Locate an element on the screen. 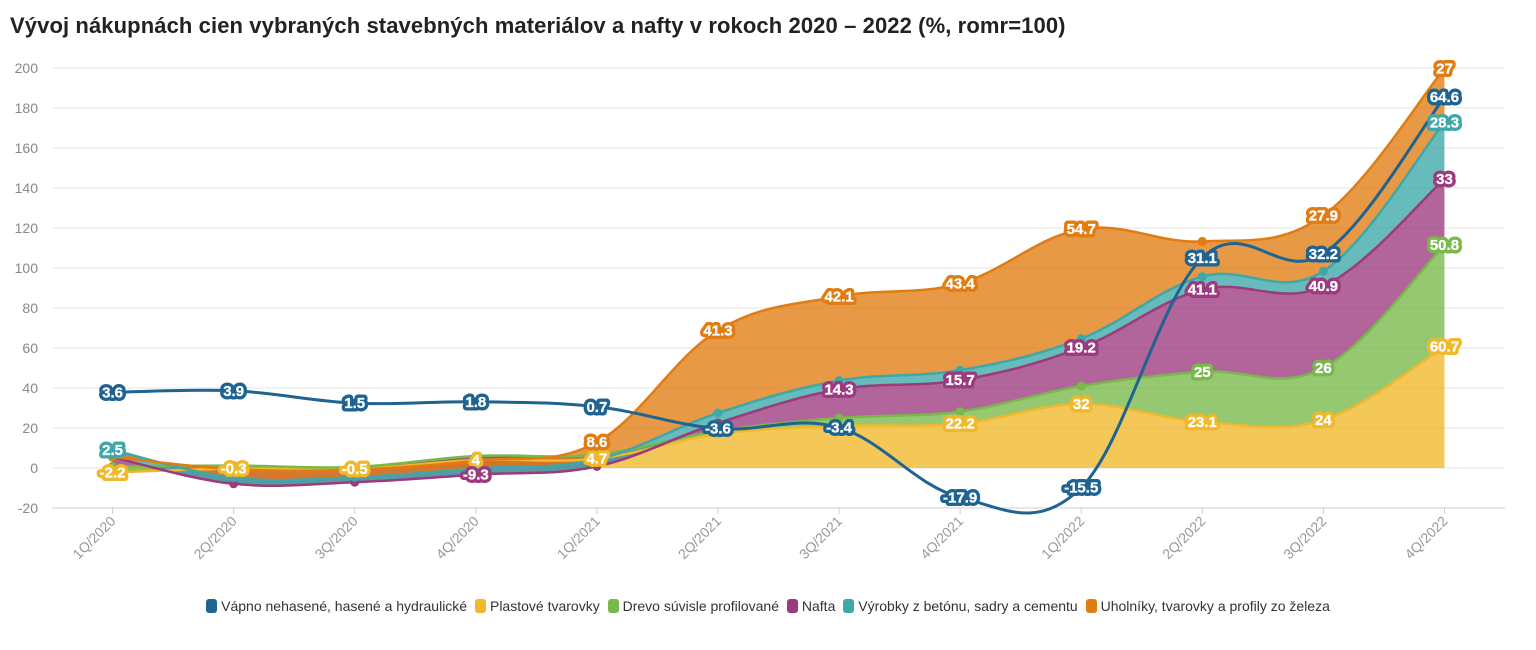 The width and height of the screenshot is (1536, 650). data-label: 4.74.7 is located at coordinates (597, 459).